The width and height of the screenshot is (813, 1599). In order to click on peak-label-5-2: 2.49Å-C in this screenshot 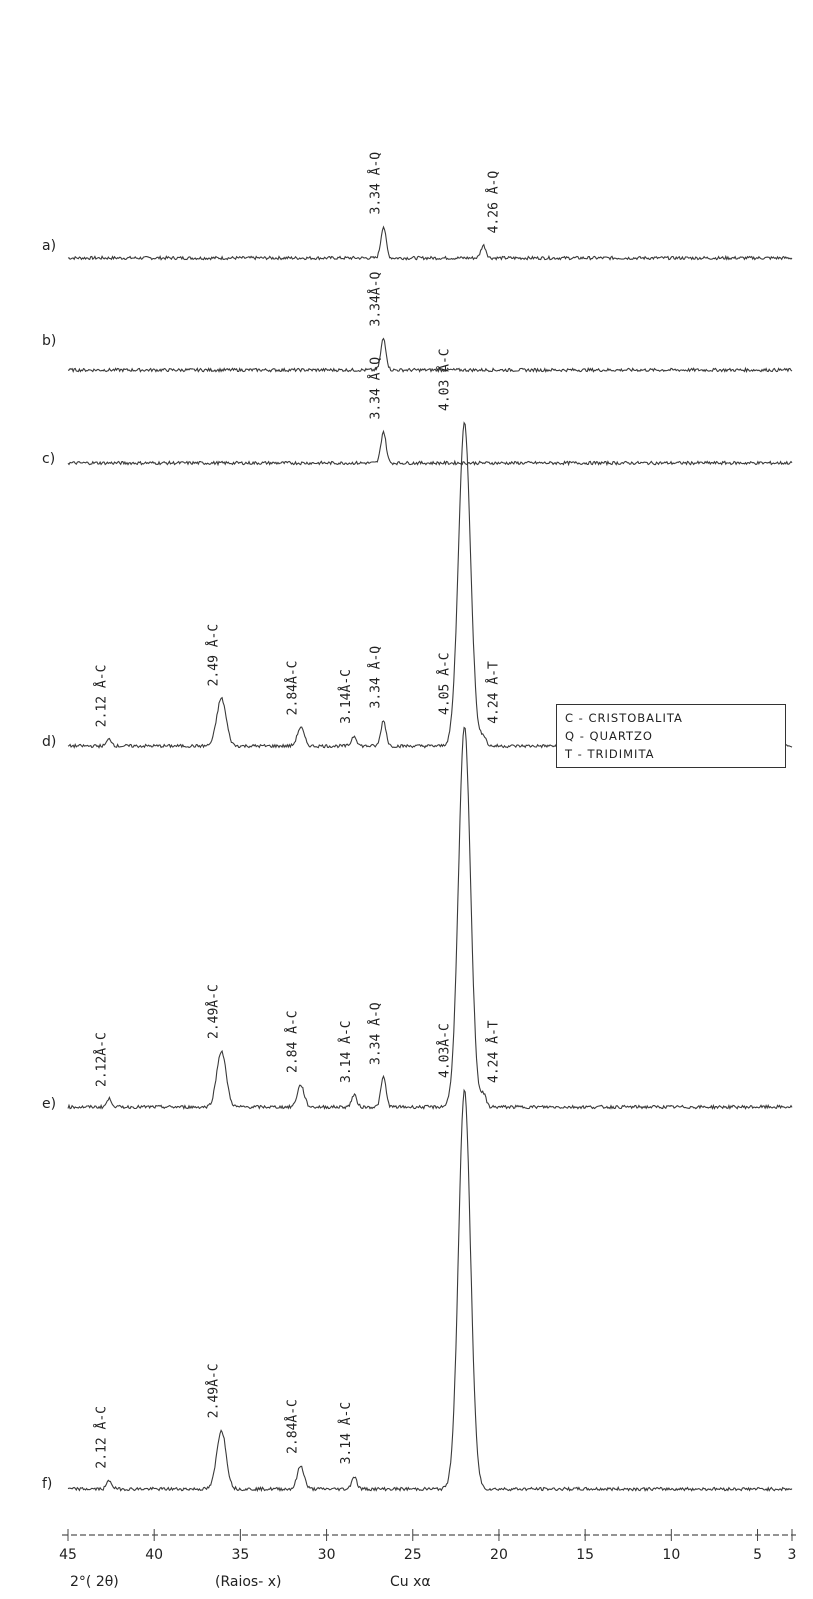, I will do `click(213, 1011)`.